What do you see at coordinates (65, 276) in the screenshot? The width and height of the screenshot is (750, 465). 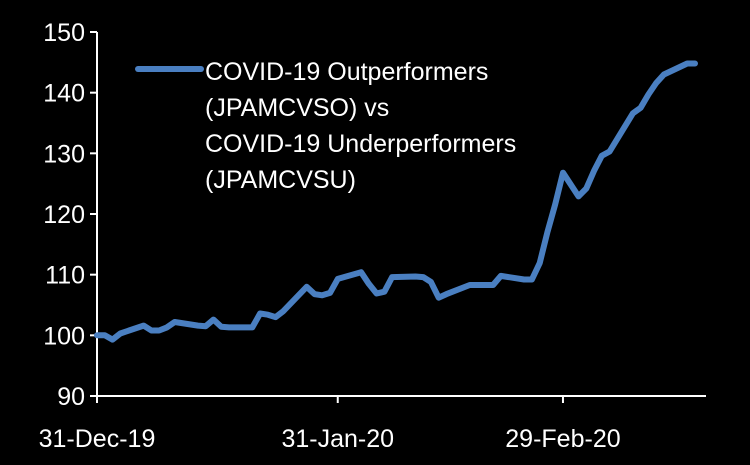 I see `y-tick-label: 110` at bounding box center [65, 276].